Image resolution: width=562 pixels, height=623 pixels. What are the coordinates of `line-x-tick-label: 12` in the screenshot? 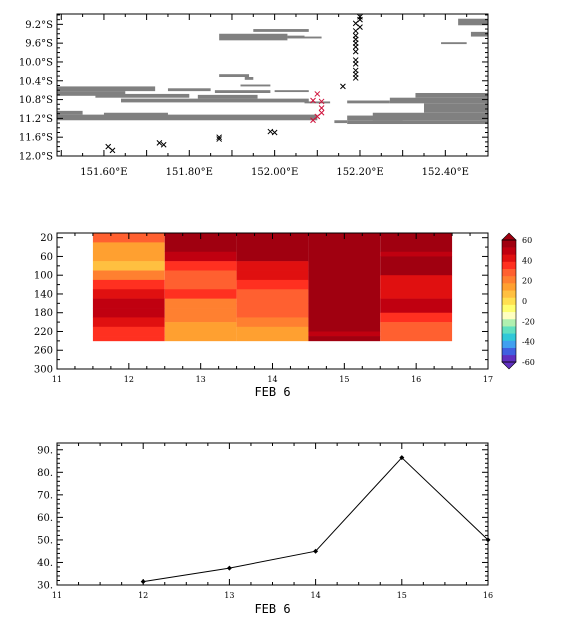 It's located at (143, 595).